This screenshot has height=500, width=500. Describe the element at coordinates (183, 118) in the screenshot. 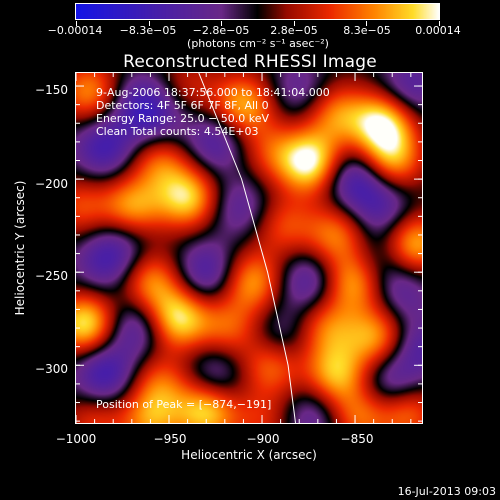

I see `energy-range-text: Energy Range: 25.0 − 50.0 keV` at that location.